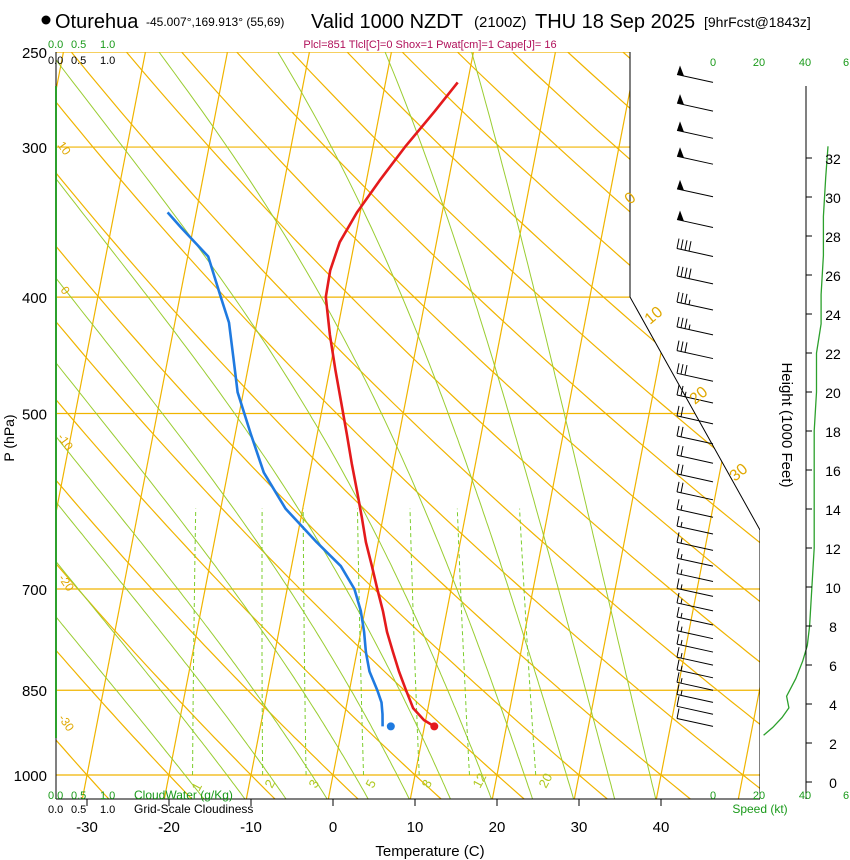 This screenshot has width=850, height=860. I want to click on sounding-line, so click(391, 404).